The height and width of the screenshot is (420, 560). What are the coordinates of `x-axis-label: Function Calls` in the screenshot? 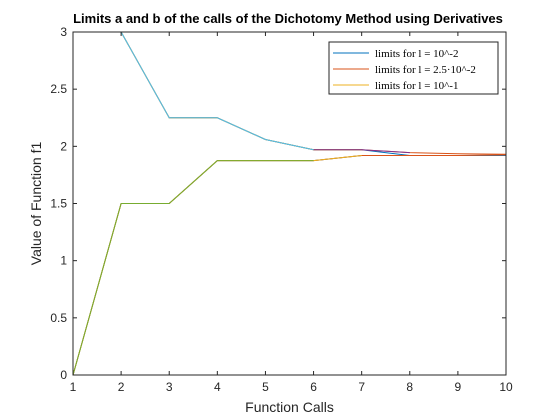 It's located at (289, 407).